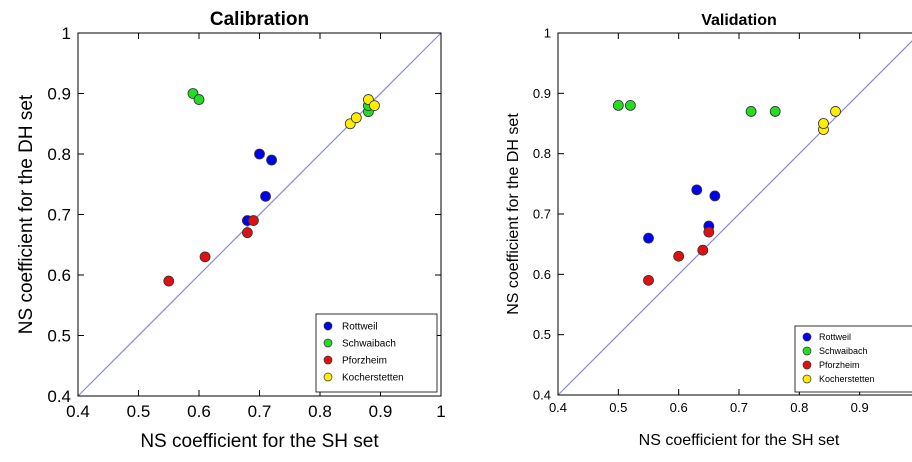 The width and height of the screenshot is (912, 462). What do you see at coordinates (259, 19) in the screenshot?
I see `chart-title: Calibration` at bounding box center [259, 19].